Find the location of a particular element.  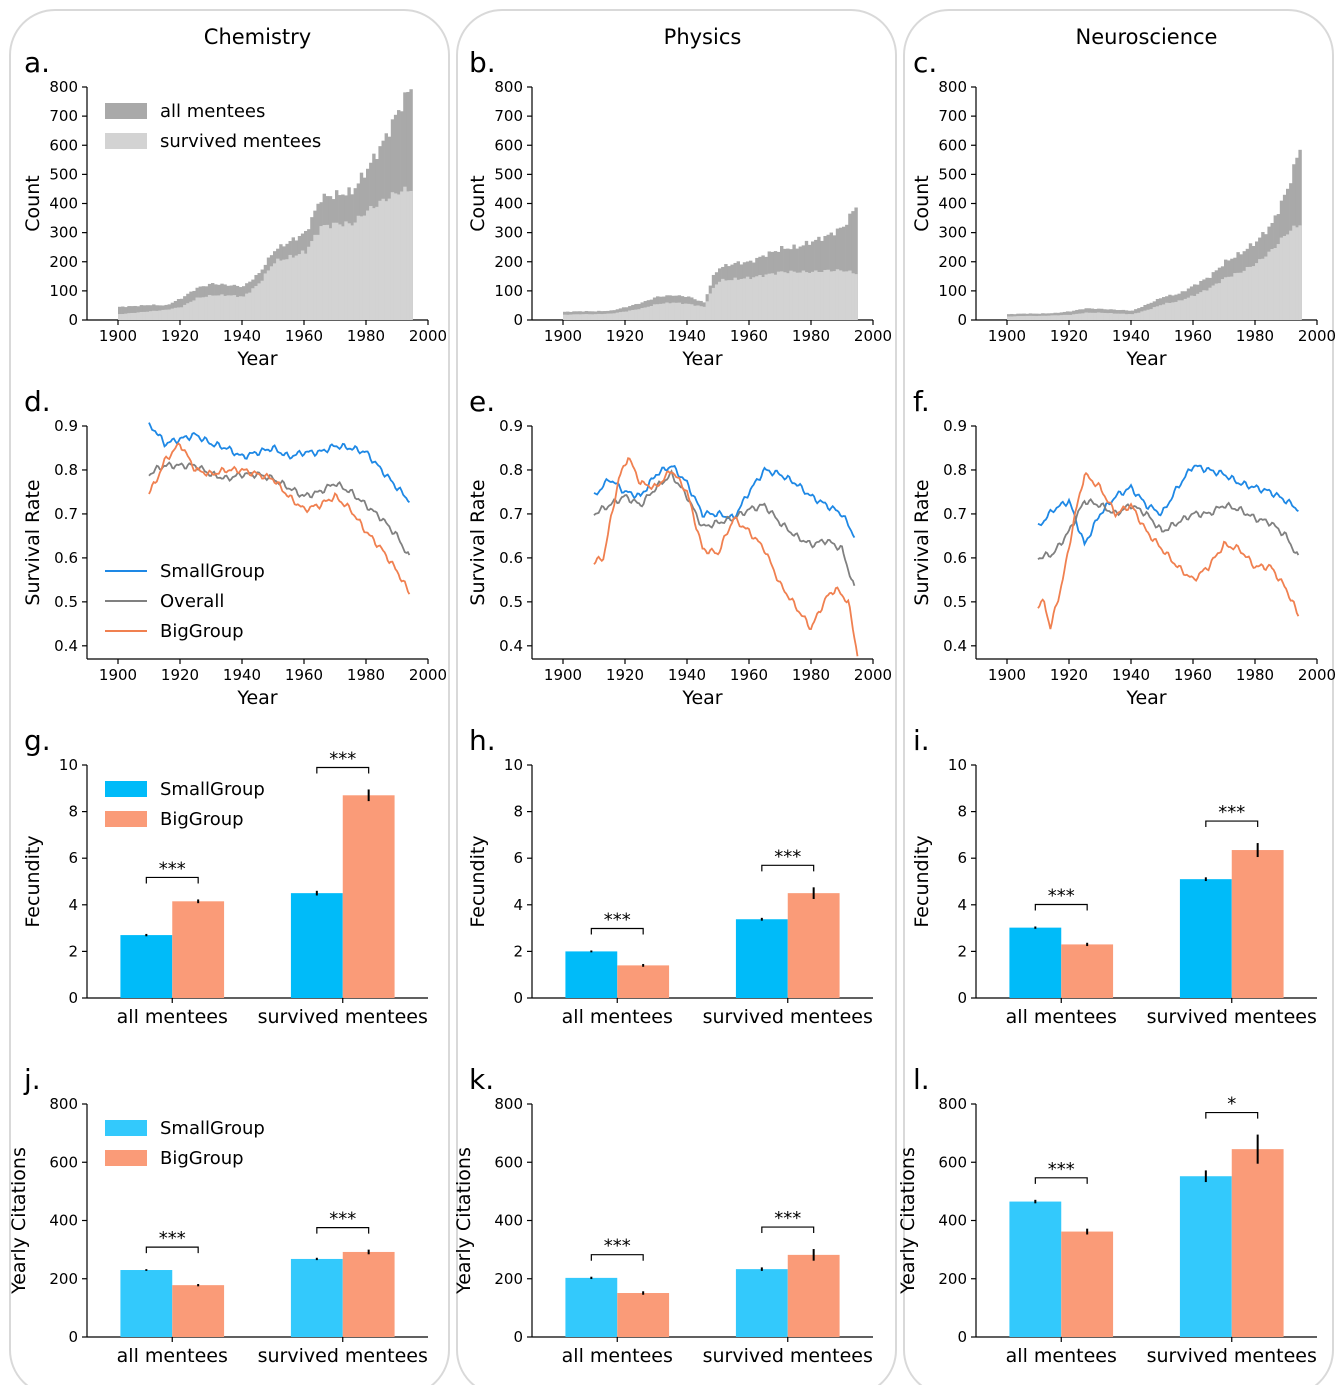

y-tick-label: 2 is located at coordinates (518, 951).